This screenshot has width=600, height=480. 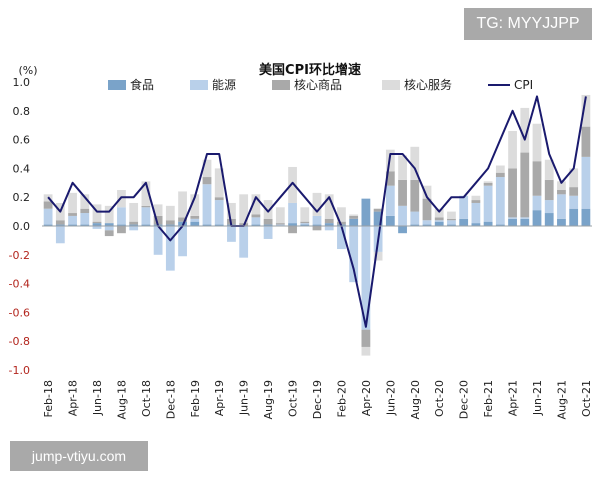 I want to click on y-tick-label: 0.8, so click(x=22, y=111).